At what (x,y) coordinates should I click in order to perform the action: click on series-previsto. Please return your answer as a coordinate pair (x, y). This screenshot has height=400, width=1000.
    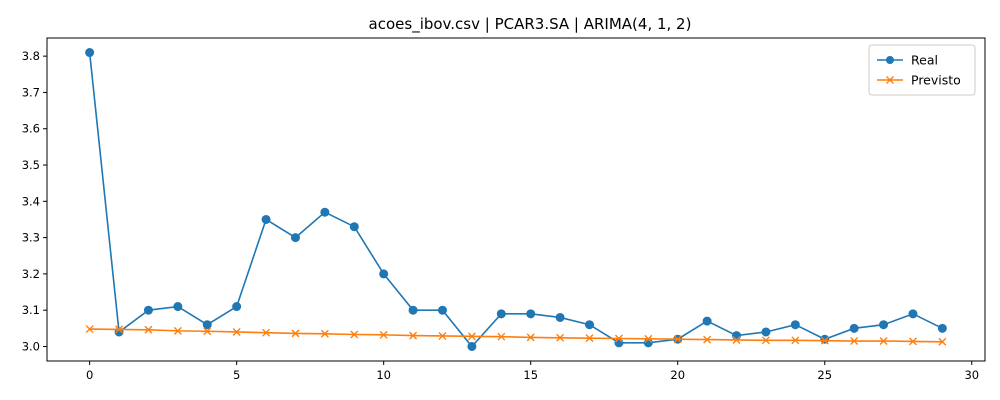
    Looking at the image, I should click on (516, 335).